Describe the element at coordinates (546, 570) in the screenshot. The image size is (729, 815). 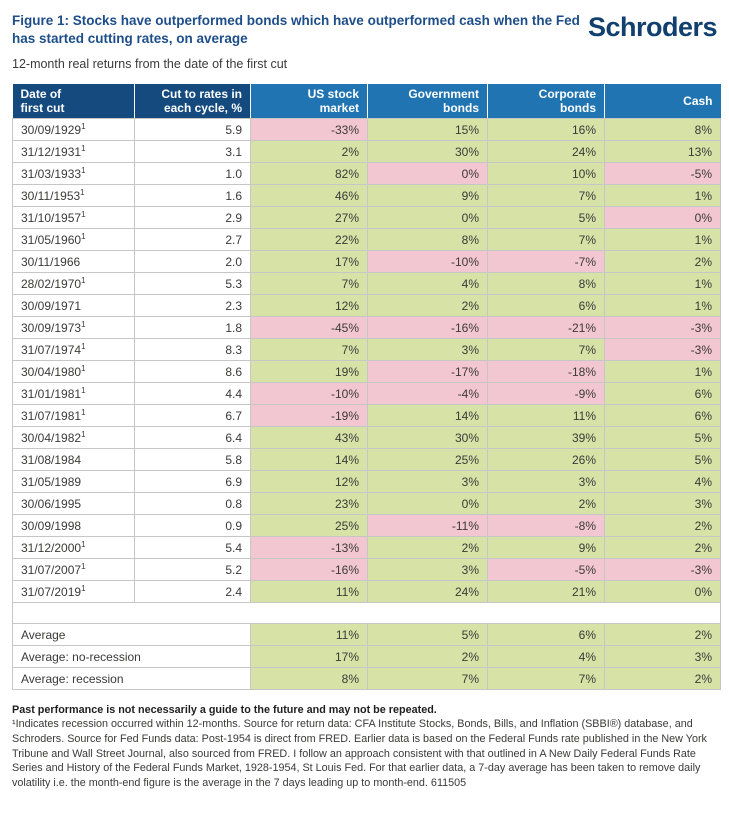
I see `return-cell: -5%` at that location.